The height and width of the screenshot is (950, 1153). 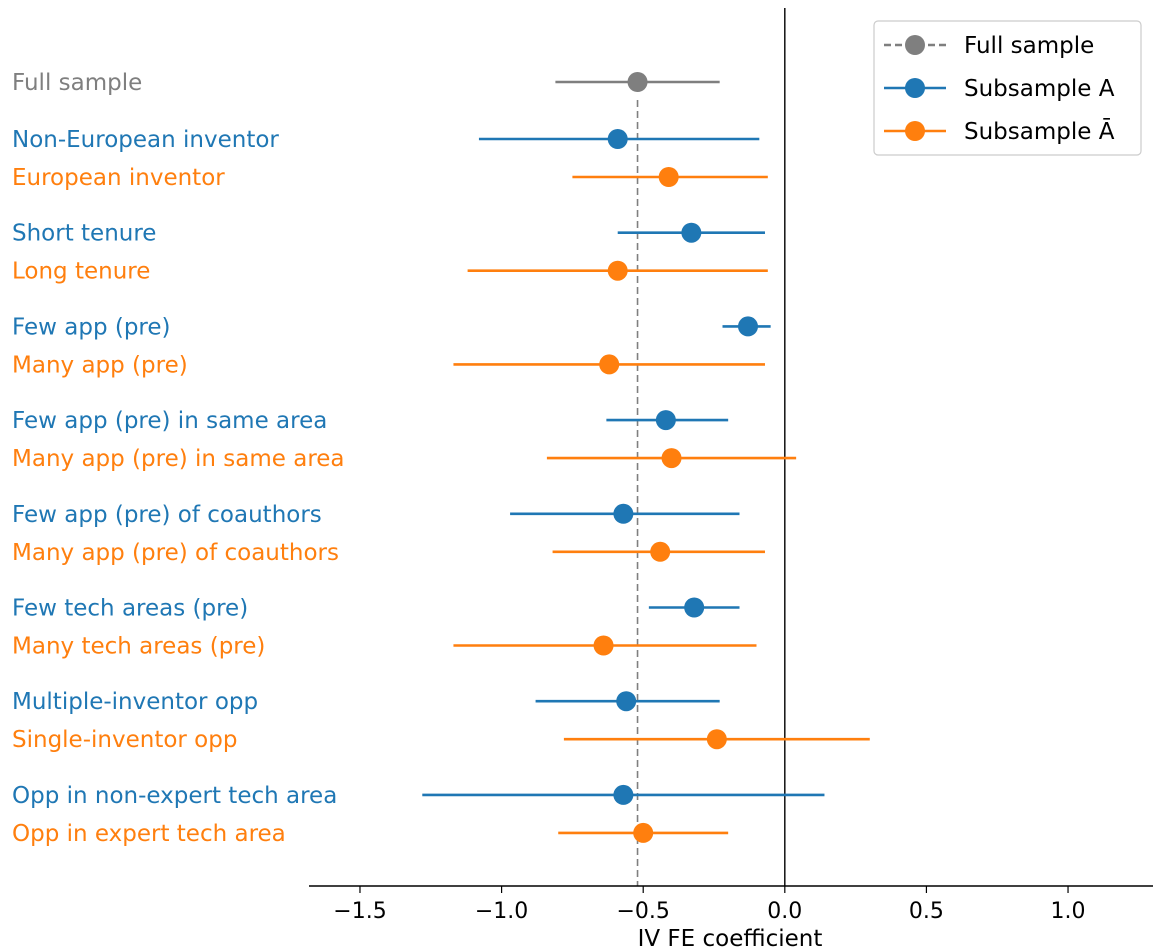 What do you see at coordinates (84, 234) in the screenshot?
I see `row-label: Short tenure` at bounding box center [84, 234].